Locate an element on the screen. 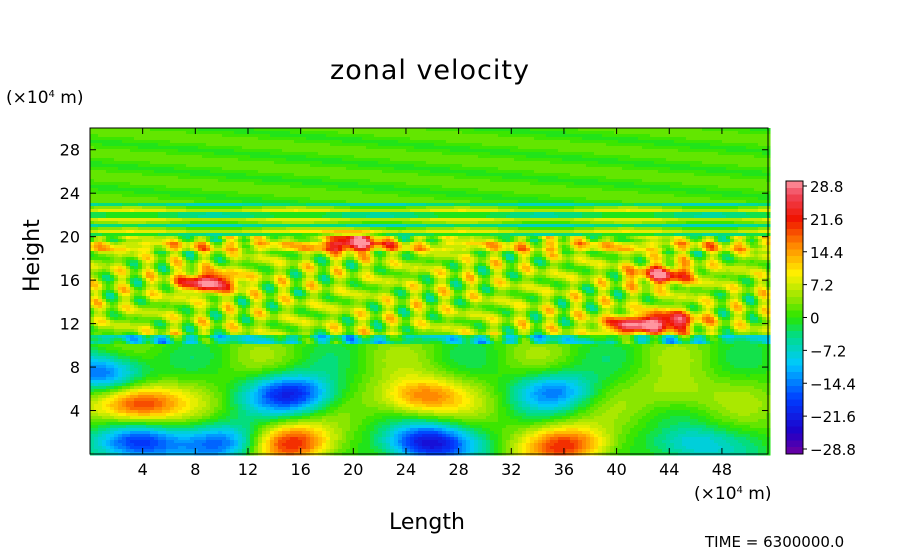  x-tick-label: 32 is located at coordinates (511, 469).